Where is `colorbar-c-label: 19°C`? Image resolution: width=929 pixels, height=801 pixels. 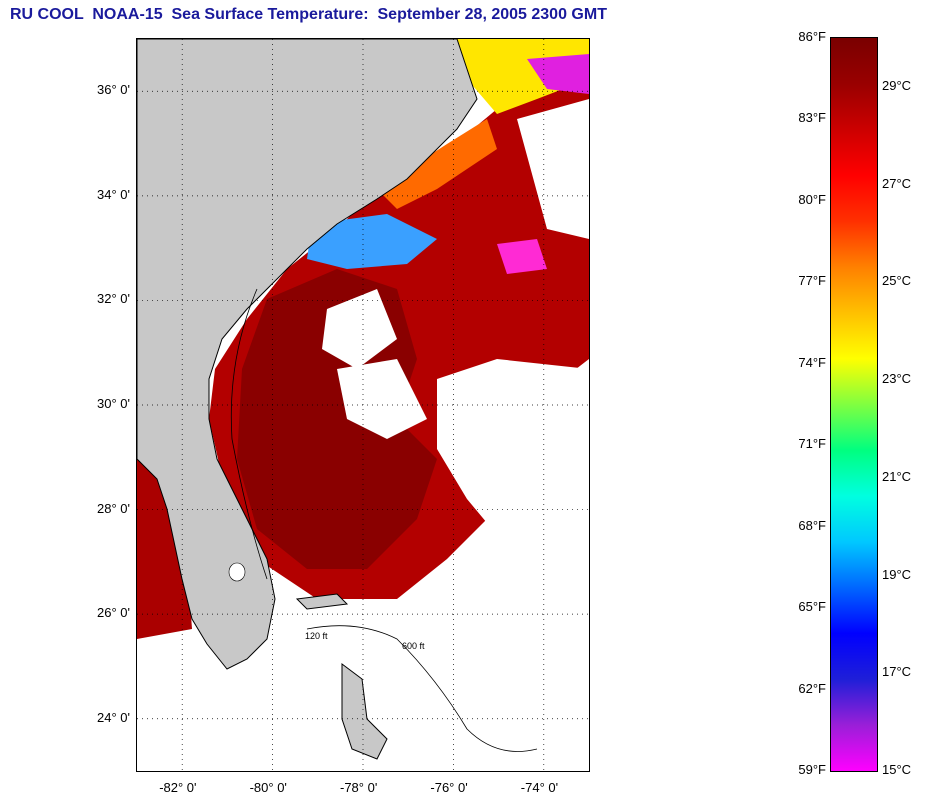 colorbar-c-label: 19°C is located at coordinates (897, 574).